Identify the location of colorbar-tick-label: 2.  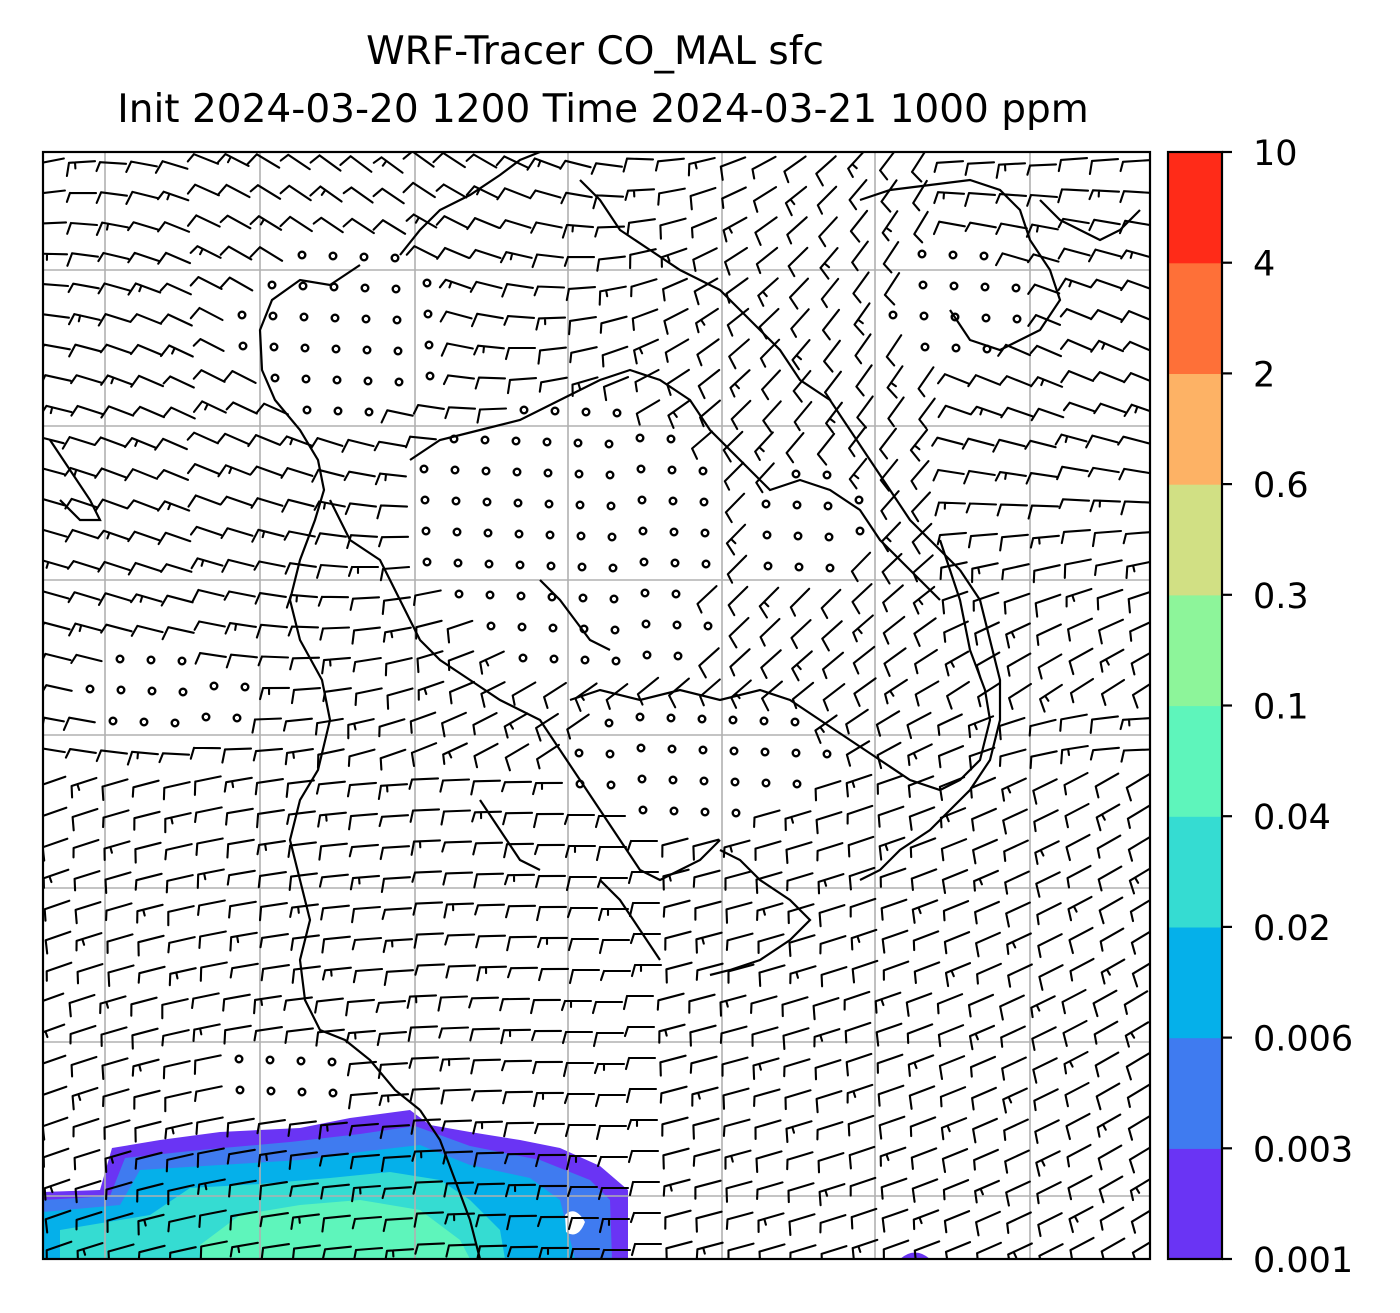
(1264, 375).